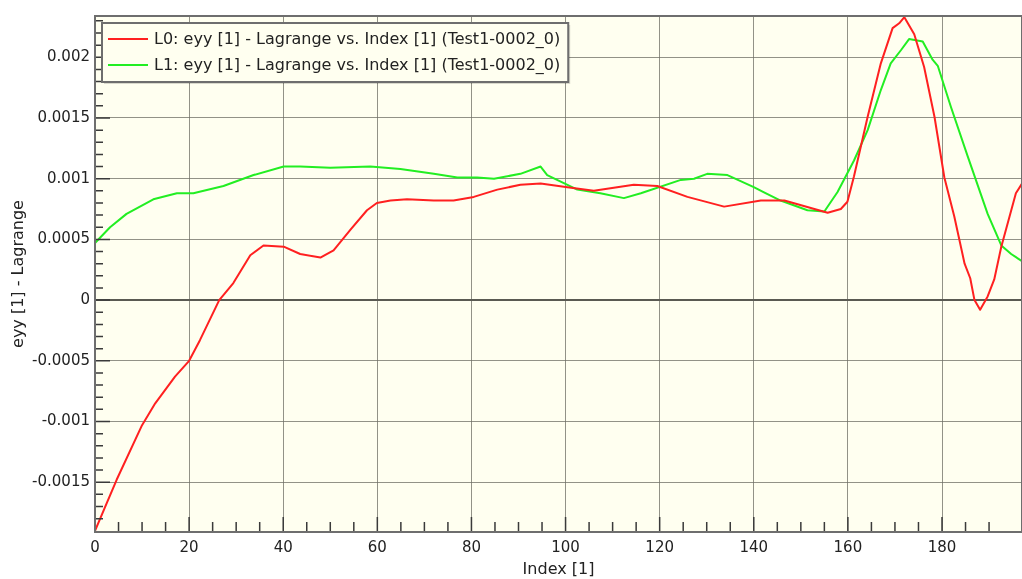  What do you see at coordinates (357, 39) in the screenshot?
I see `legend-label: L0: eyy [1] - Lagrange vs. Index [1] (Test1-0002_0)` at bounding box center [357, 39].